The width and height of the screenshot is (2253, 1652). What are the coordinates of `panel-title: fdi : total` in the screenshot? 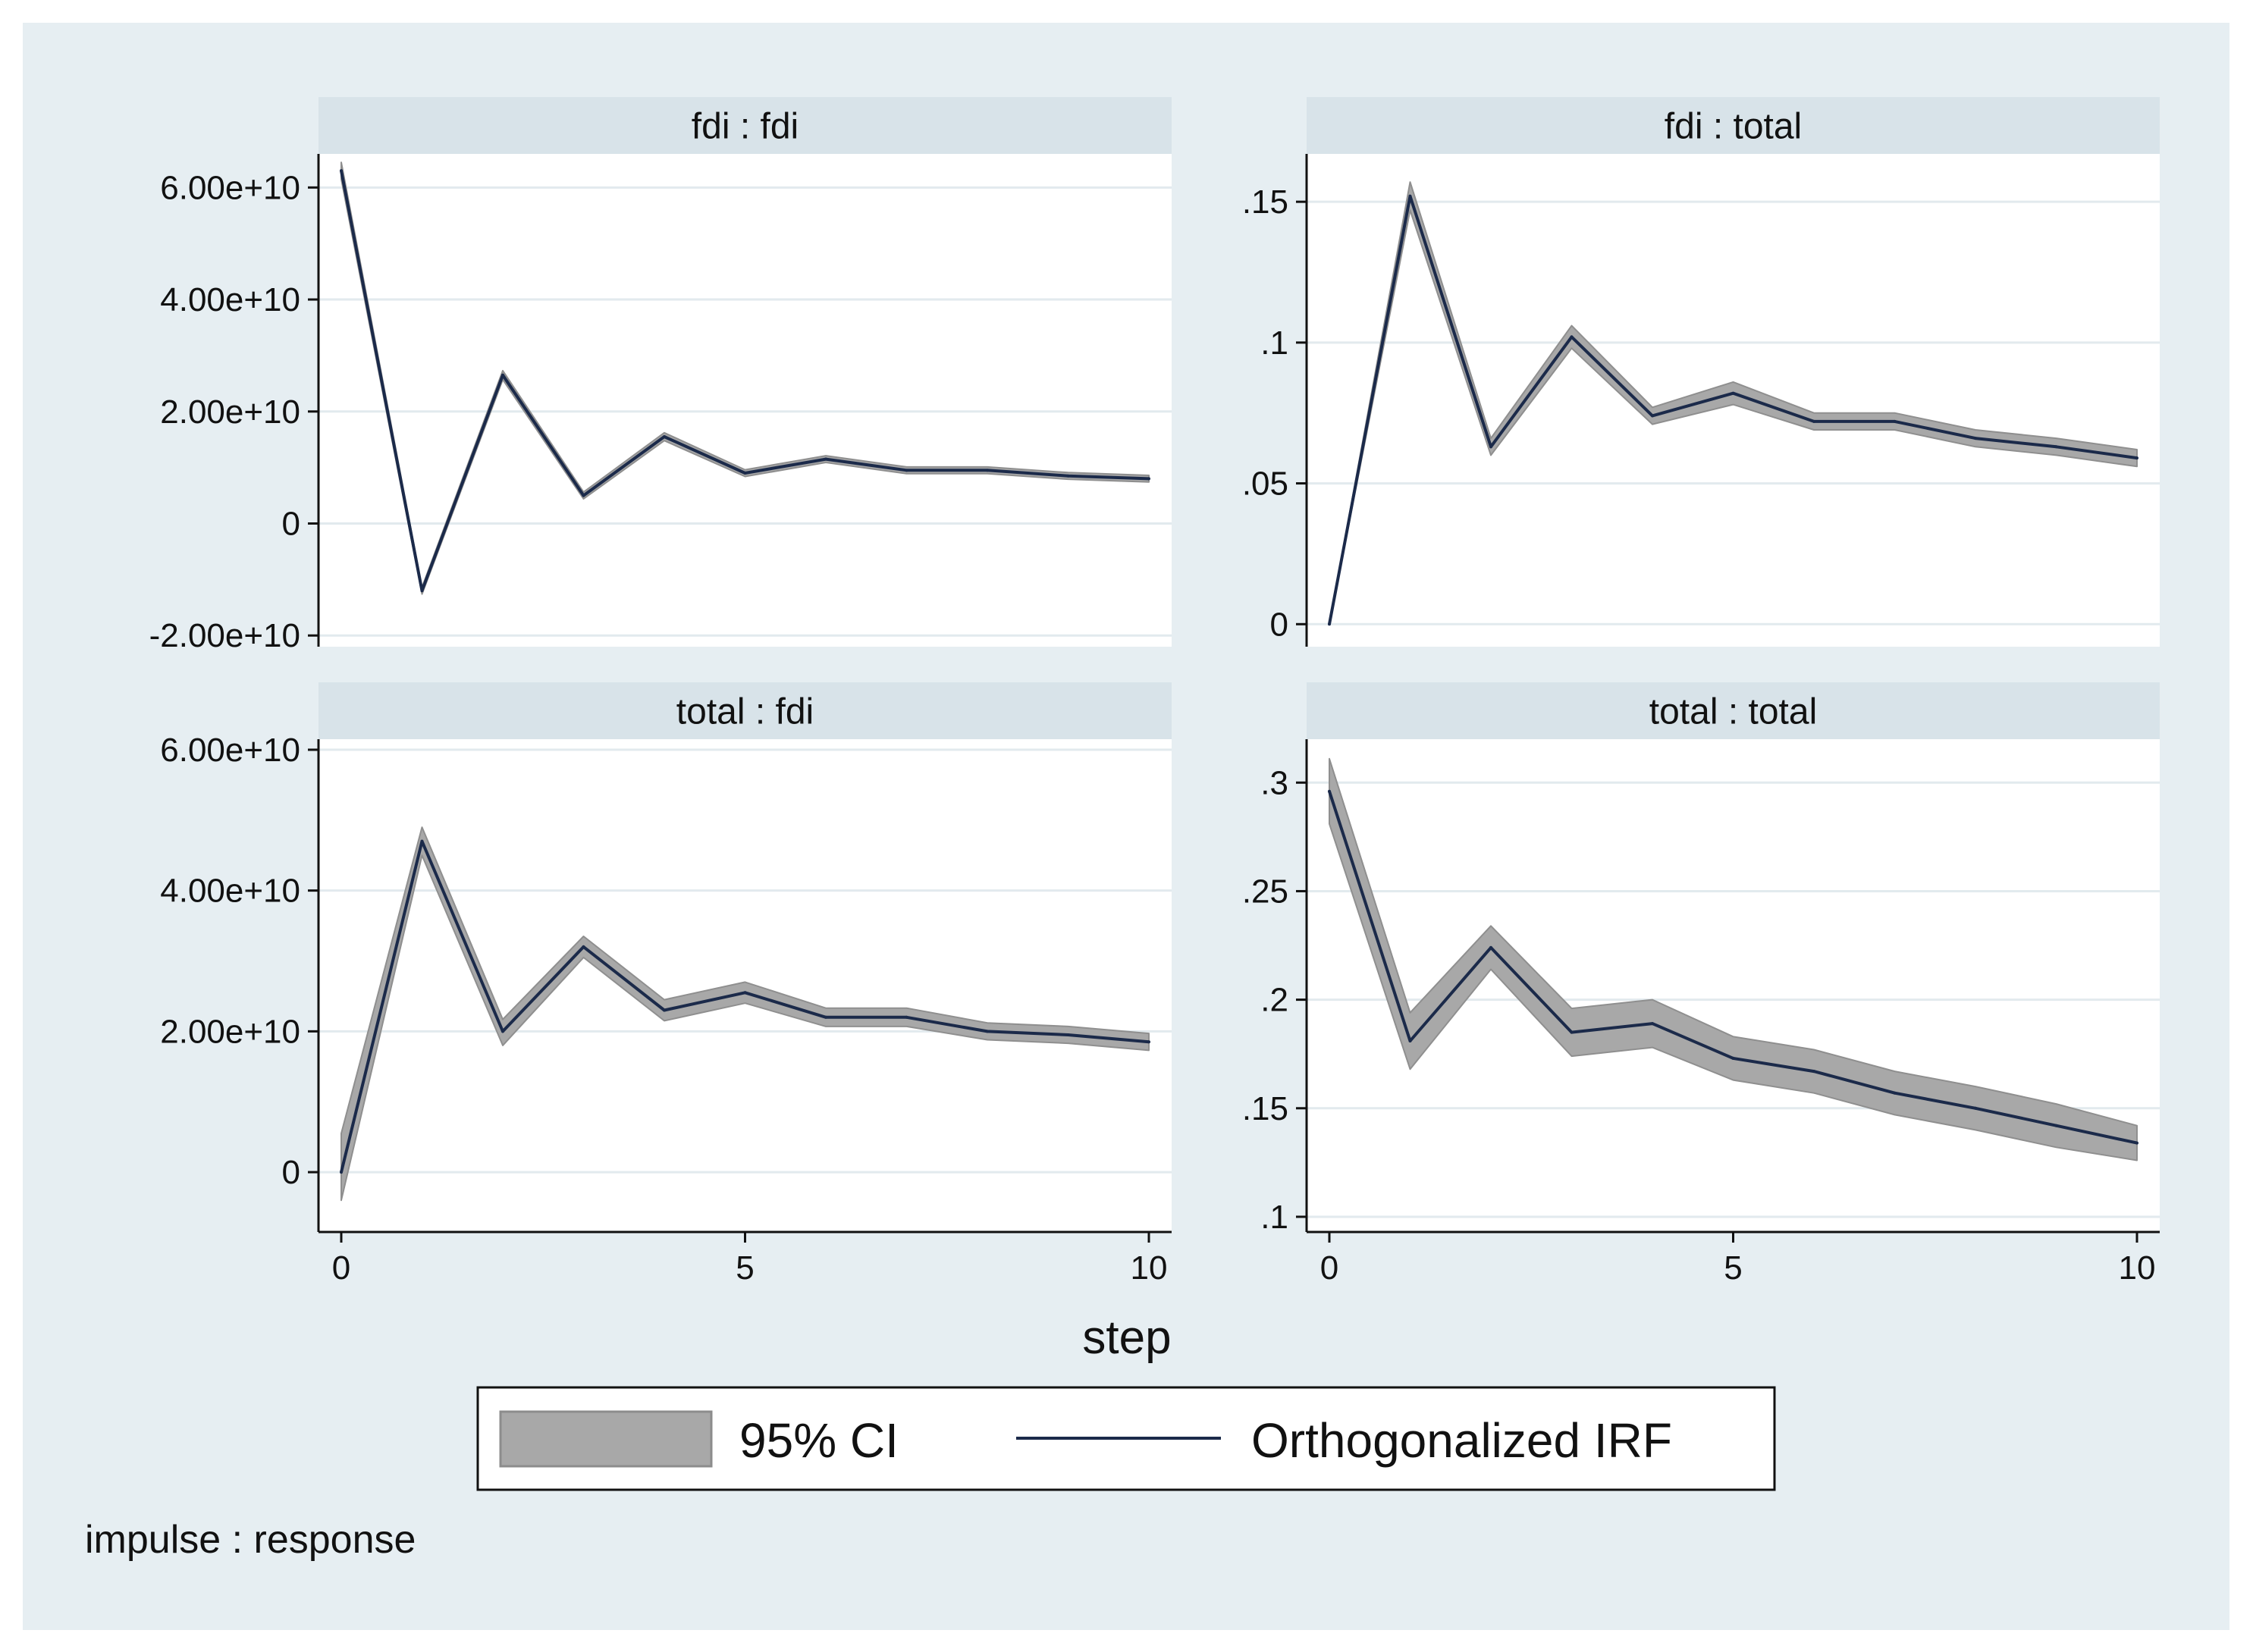 It's located at (1733, 127).